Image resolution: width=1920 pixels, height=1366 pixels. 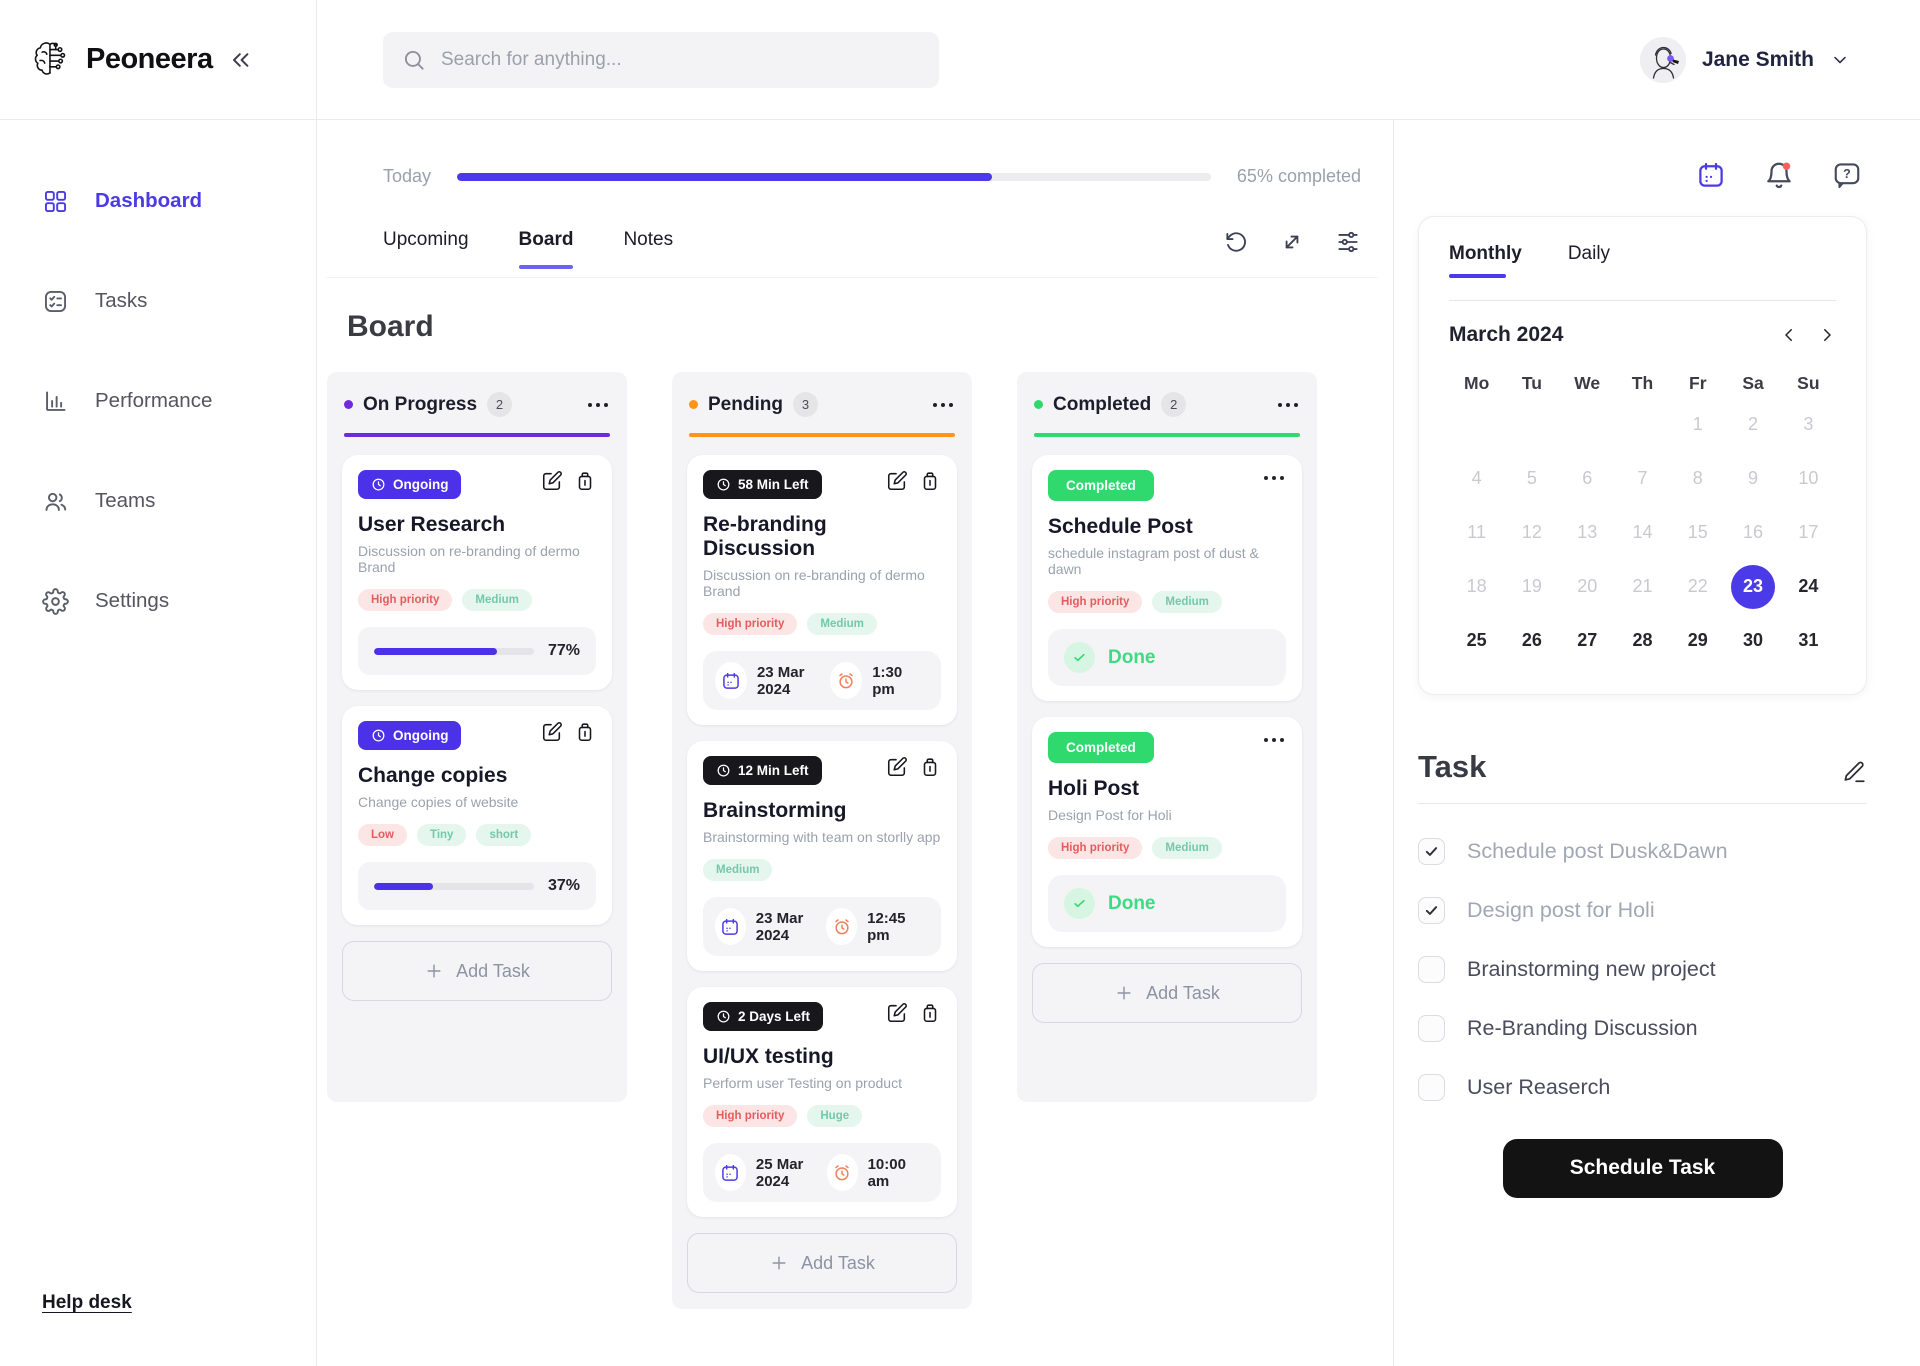 What do you see at coordinates (1587, 586) in the screenshot?
I see `calendar-day-20: 20` at bounding box center [1587, 586].